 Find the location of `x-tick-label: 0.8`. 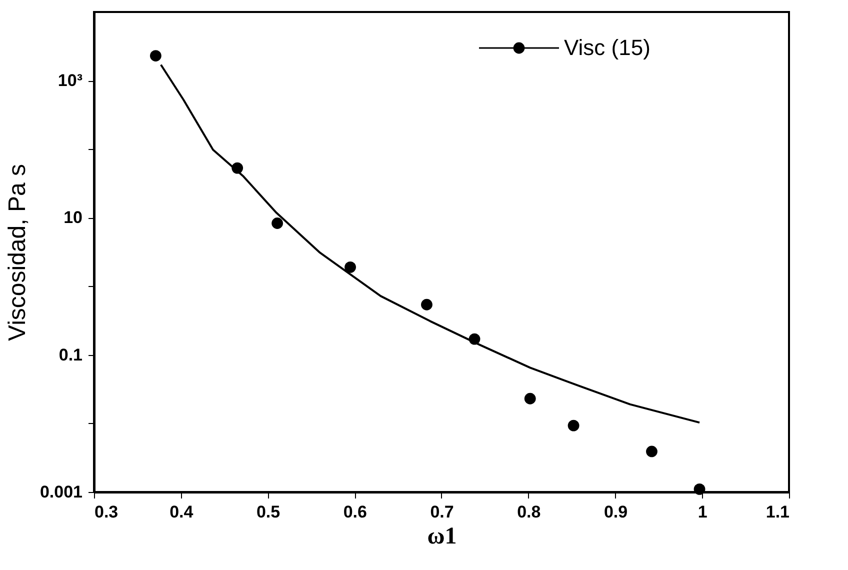

x-tick-label: 0.8 is located at coordinates (529, 512).